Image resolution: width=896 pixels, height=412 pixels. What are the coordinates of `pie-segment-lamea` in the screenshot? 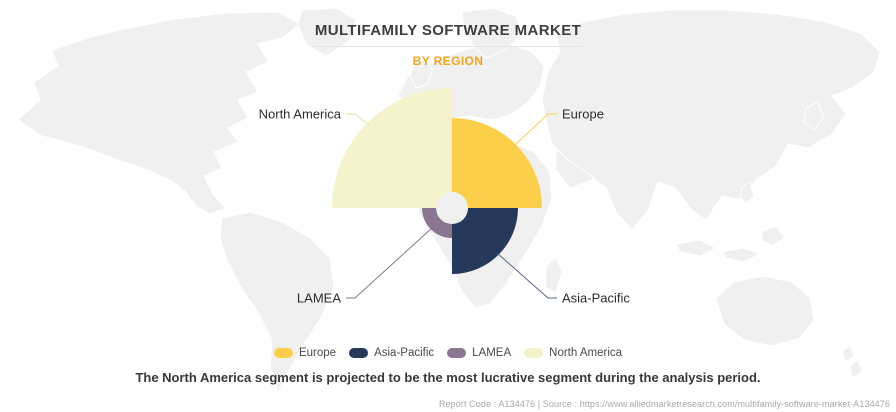 It's located at (437, 223).